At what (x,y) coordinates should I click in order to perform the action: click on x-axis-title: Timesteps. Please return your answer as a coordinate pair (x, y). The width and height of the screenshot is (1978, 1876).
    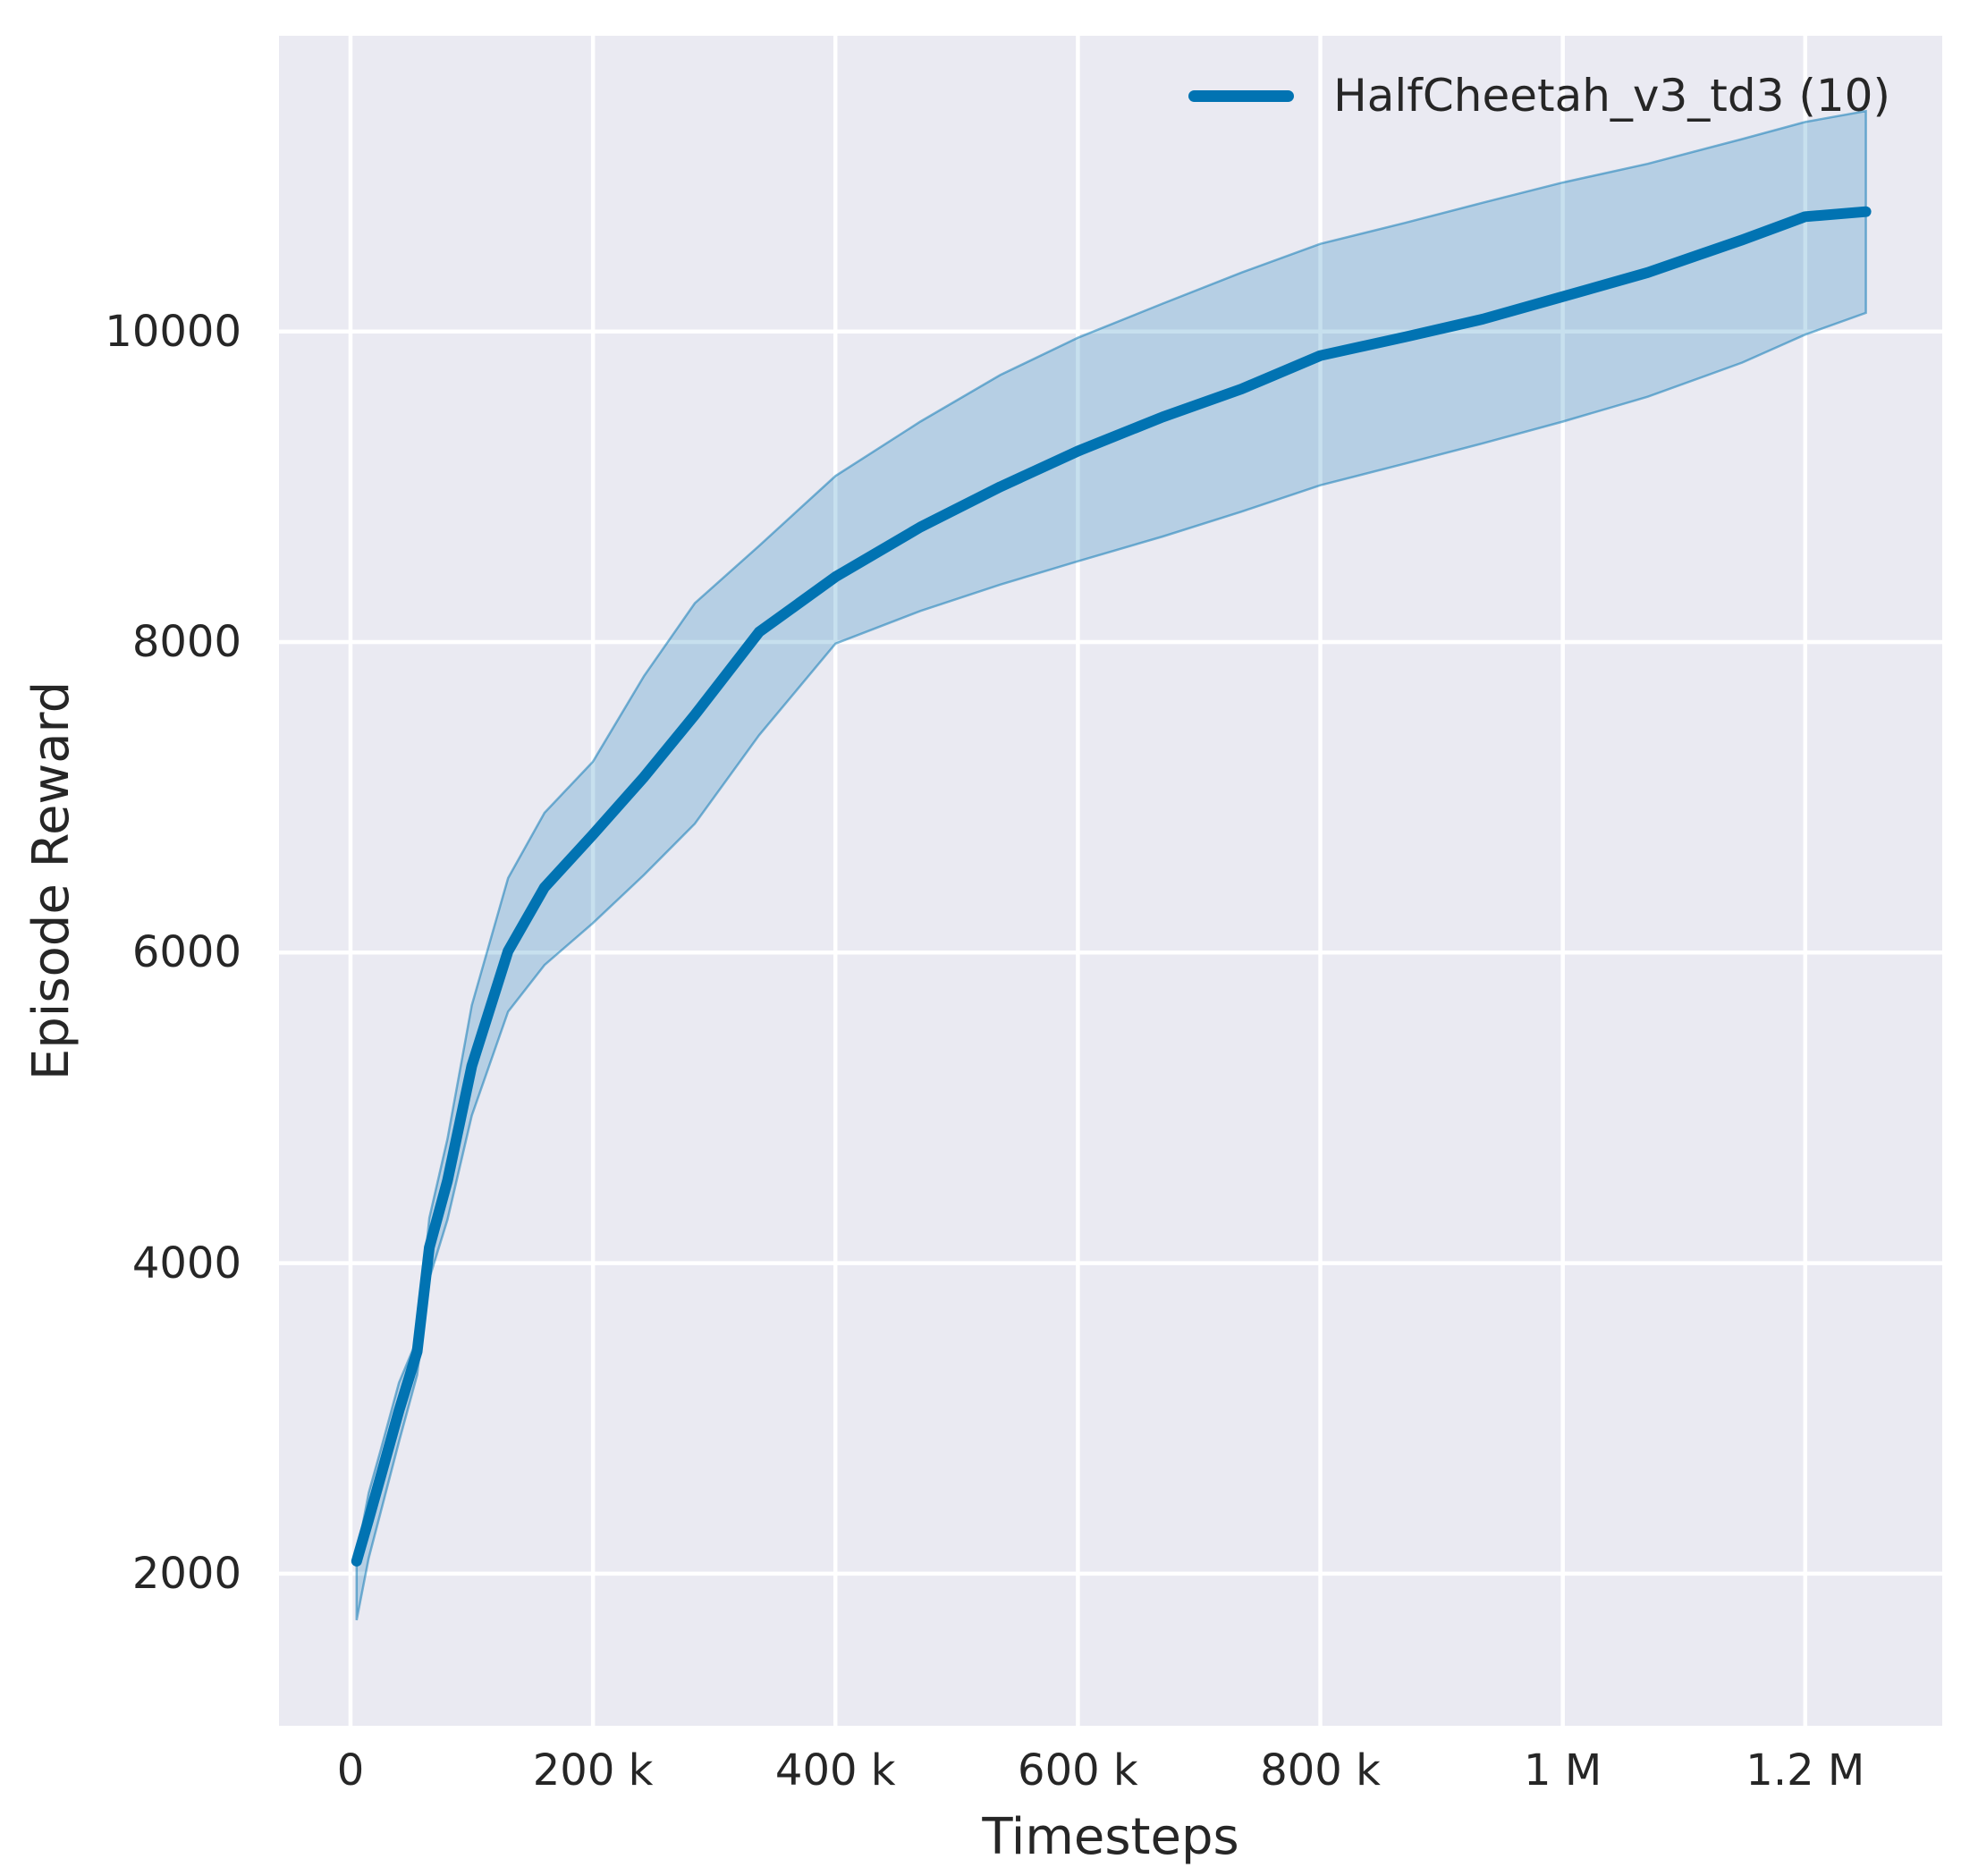
    Looking at the image, I should click on (1110, 1837).